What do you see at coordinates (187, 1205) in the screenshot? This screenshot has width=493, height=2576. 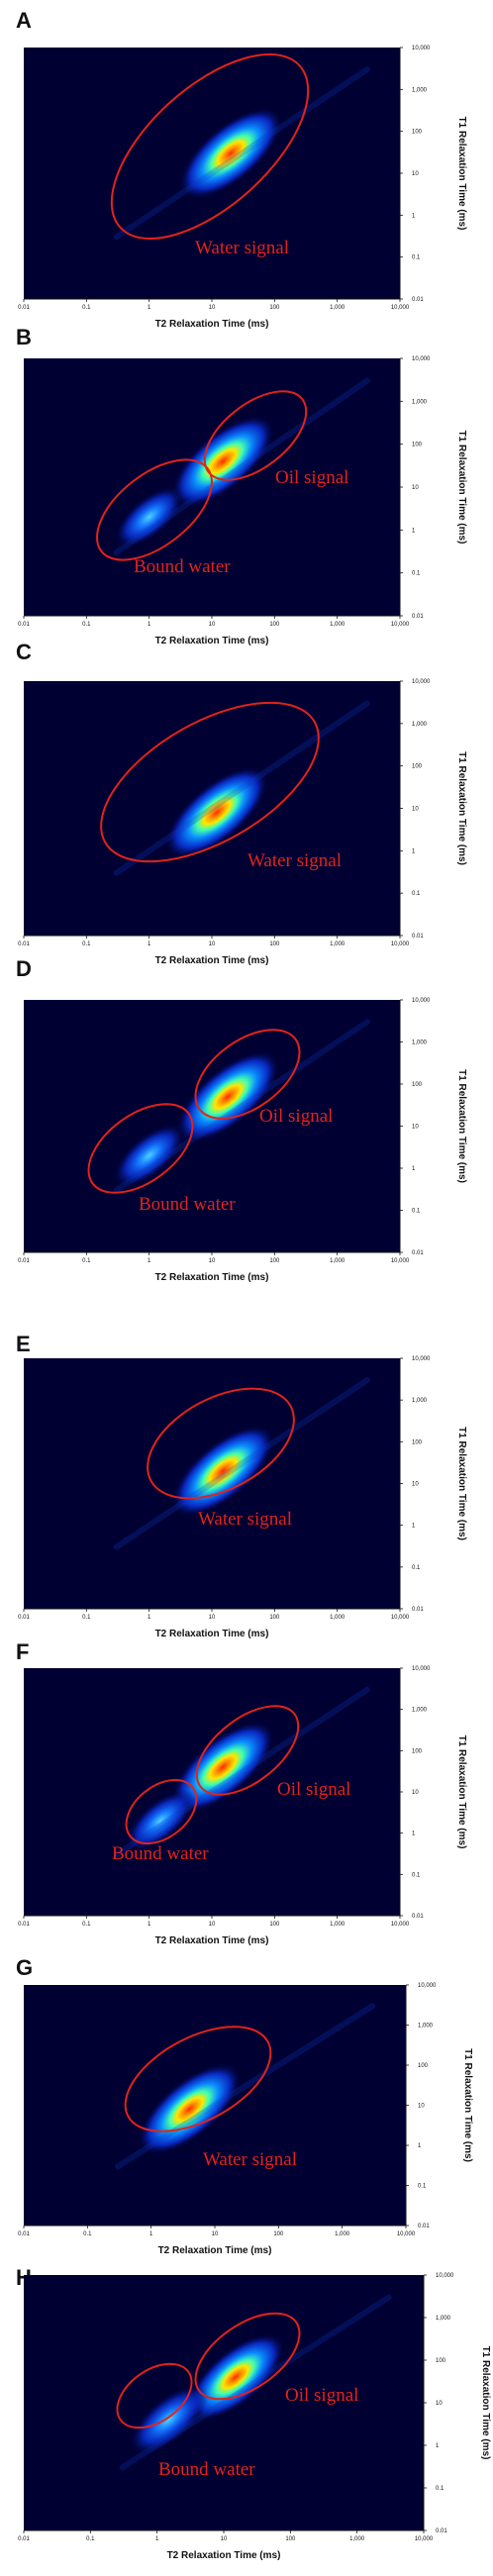 I see `annotation-label: Bound water` at bounding box center [187, 1205].